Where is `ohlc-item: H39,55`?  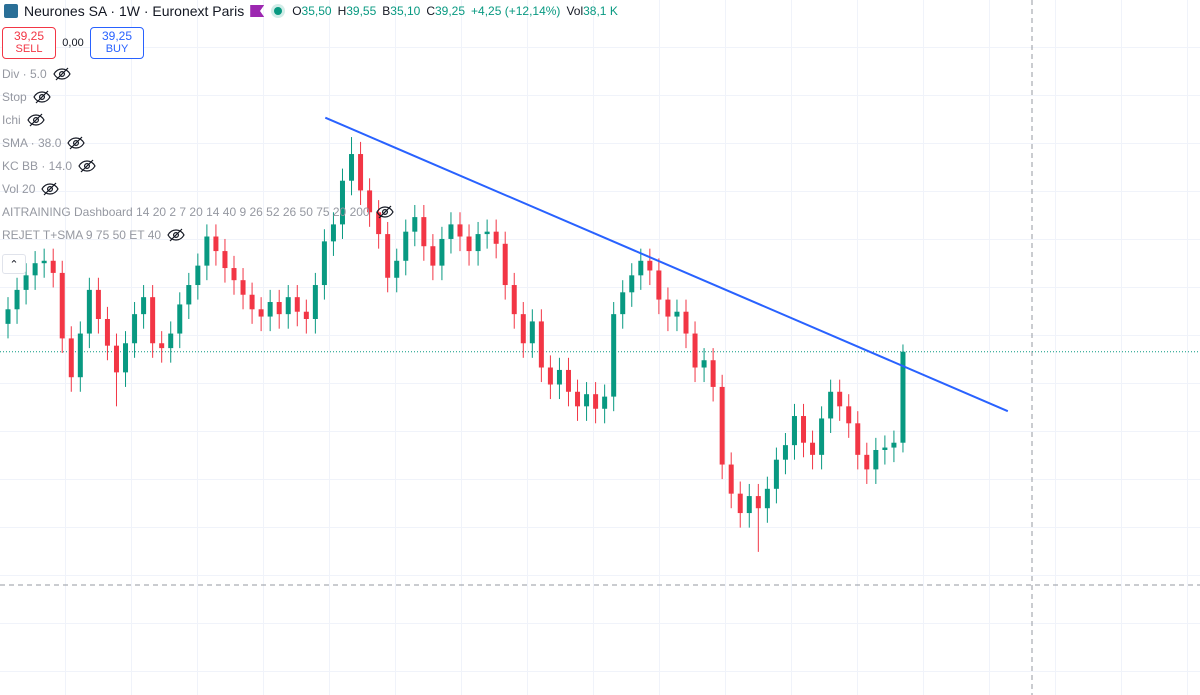
ohlc-item: H39,55 is located at coordinates (357, 11).